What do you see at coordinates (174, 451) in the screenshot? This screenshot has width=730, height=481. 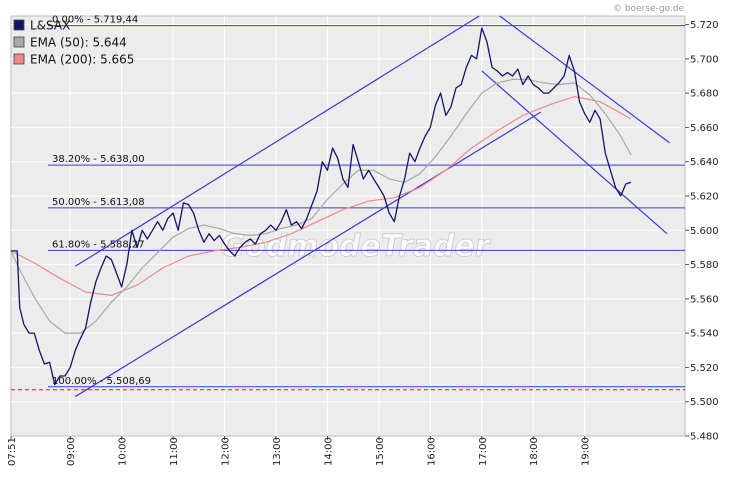 I see `x-tick-label: 11:00` at bounding box center [174, 451].